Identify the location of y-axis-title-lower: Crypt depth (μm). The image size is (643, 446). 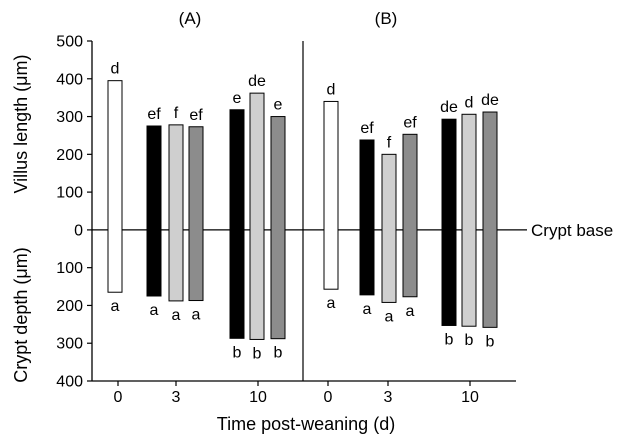
(21, 314).